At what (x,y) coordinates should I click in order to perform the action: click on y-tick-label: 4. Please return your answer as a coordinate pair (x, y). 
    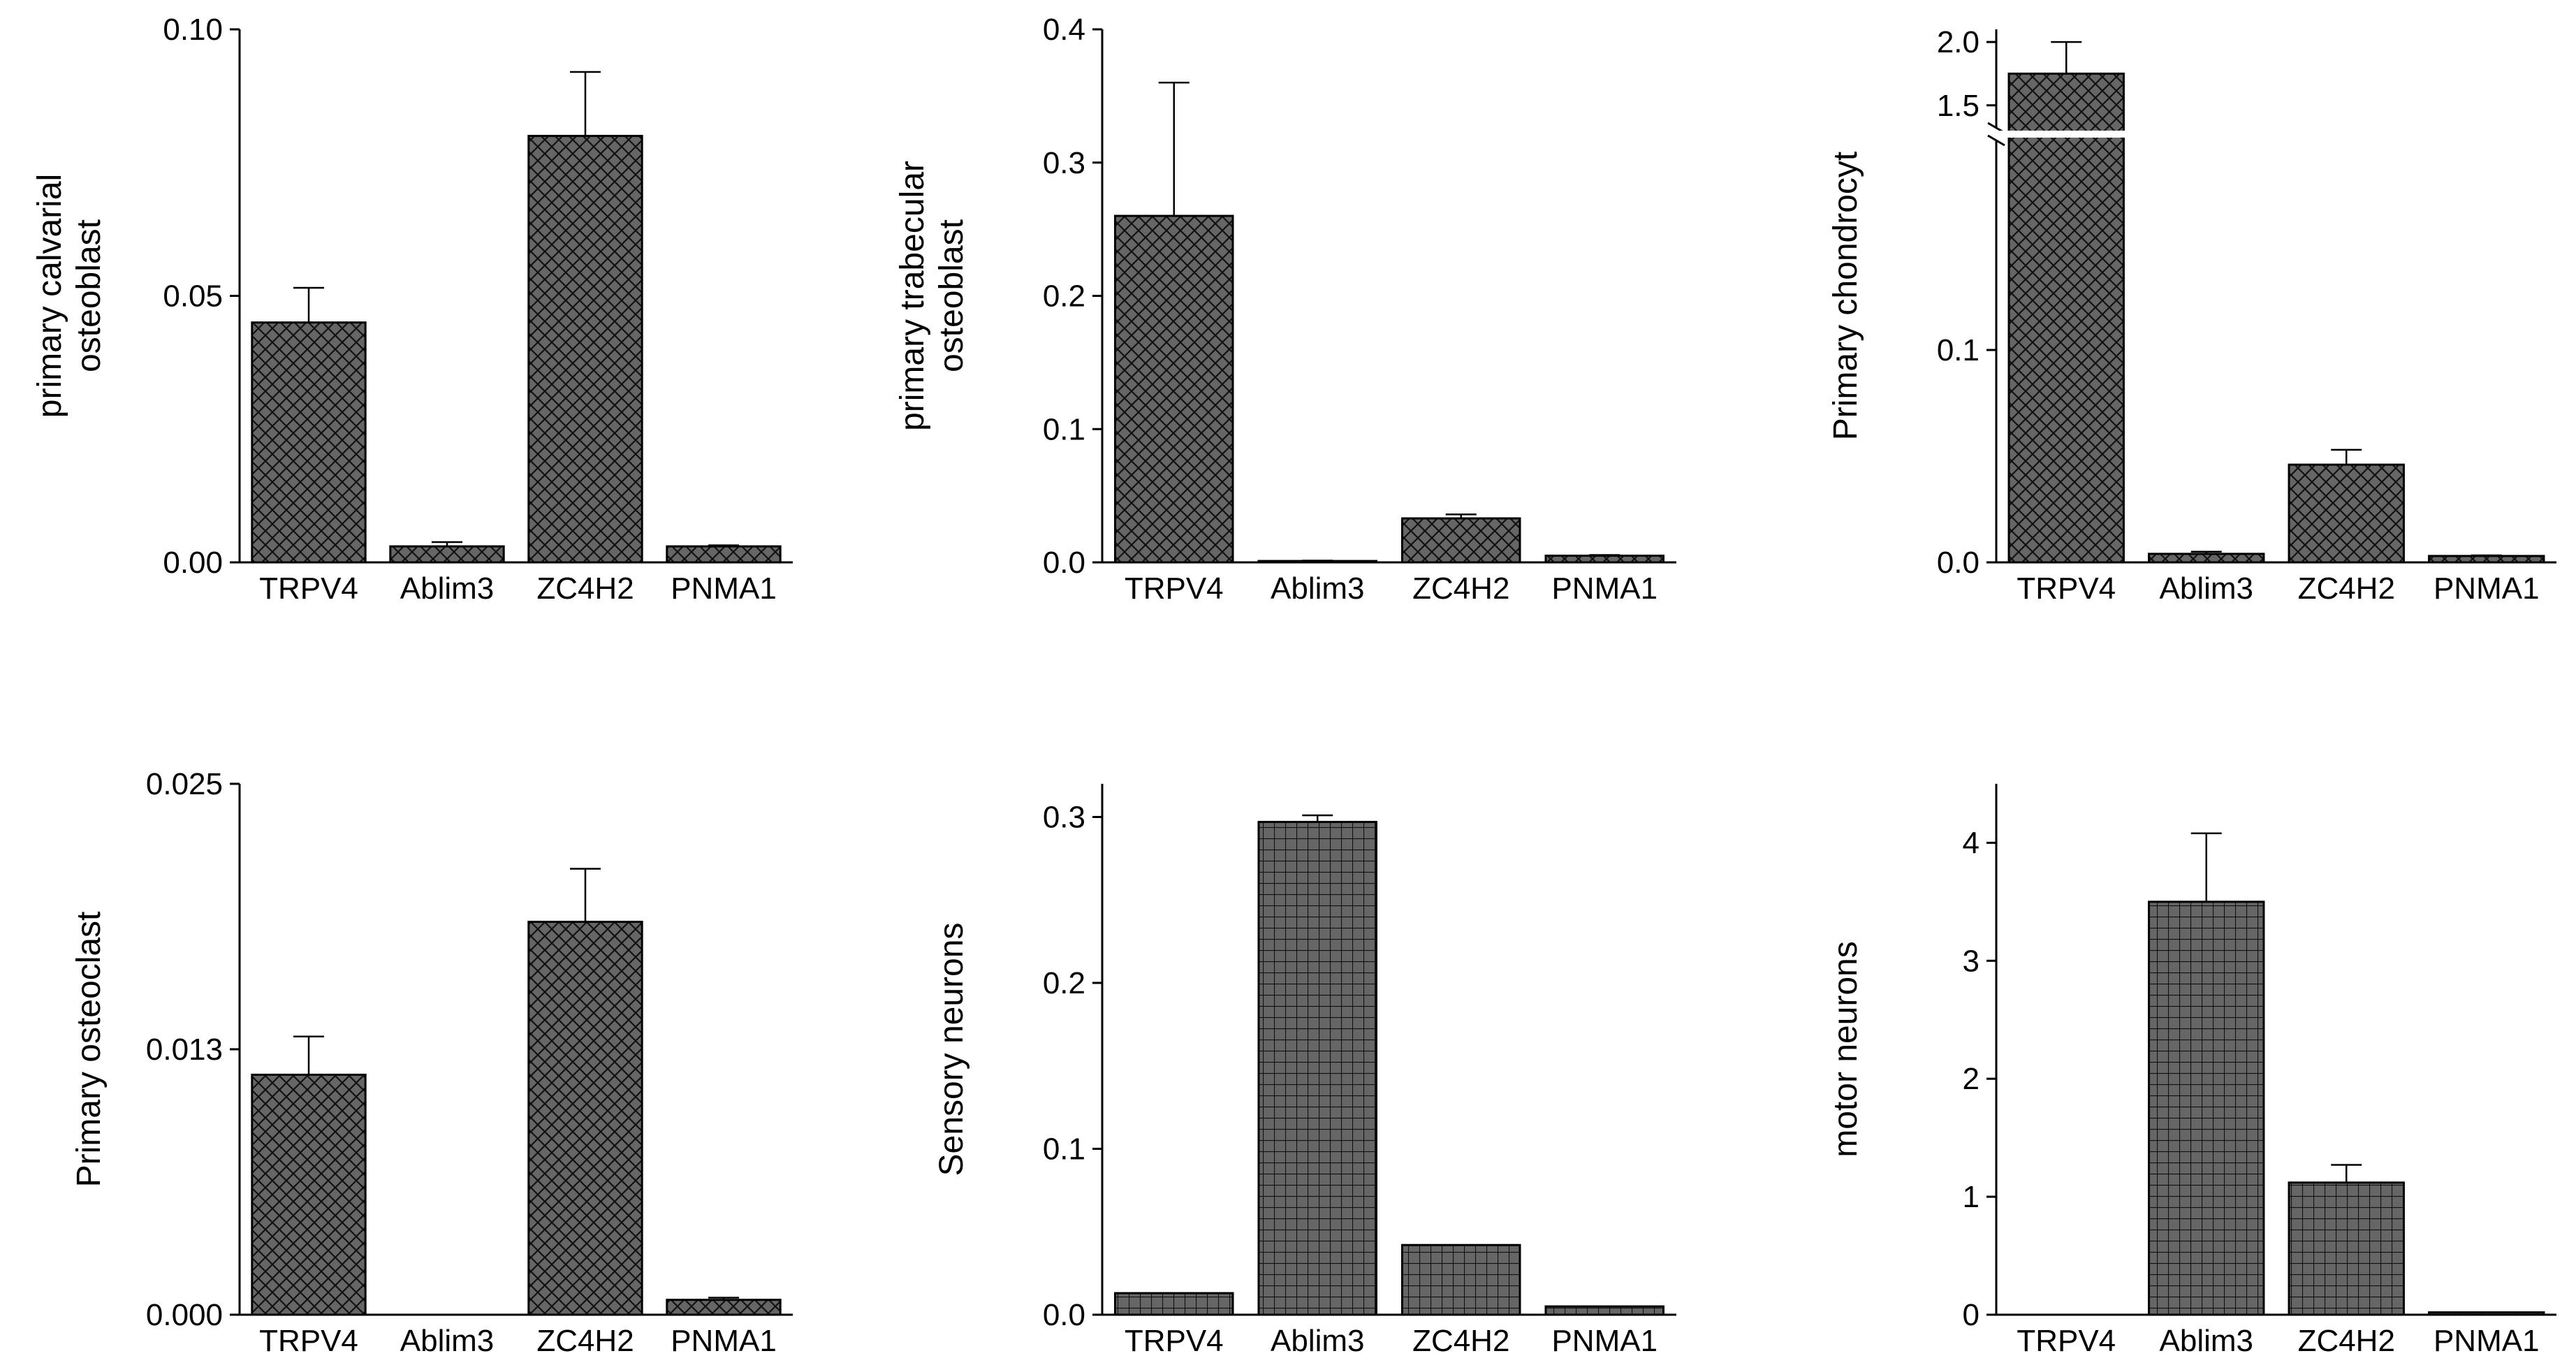
    Looking at the image, I should click on (1971, 843).